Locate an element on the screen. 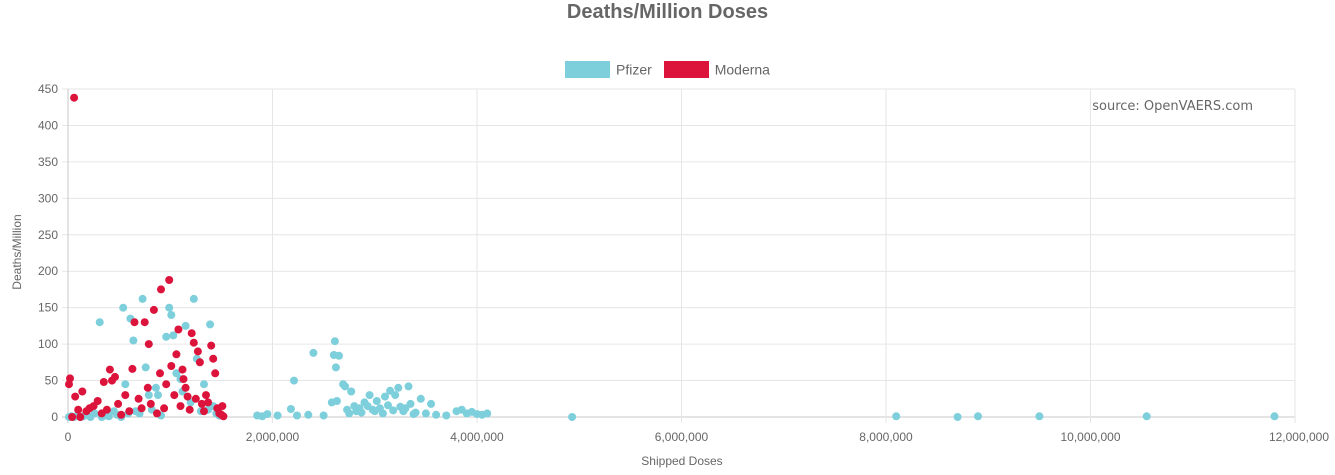 This screenshot has height=475, width=1335. legend-item-moderna: Moderna is located at coordinates (716, 69).